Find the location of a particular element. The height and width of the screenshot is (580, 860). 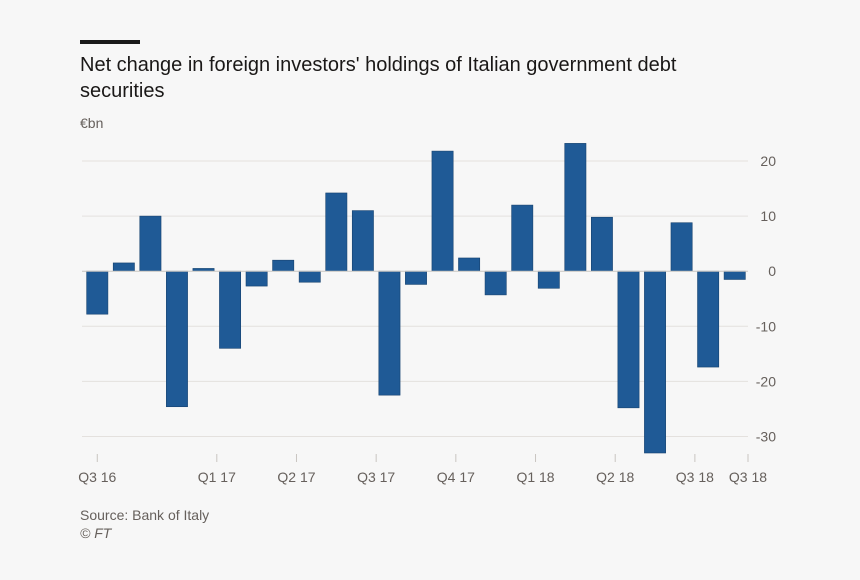

x-tick-label: Q4 17 is located at coordinates (456, 477).